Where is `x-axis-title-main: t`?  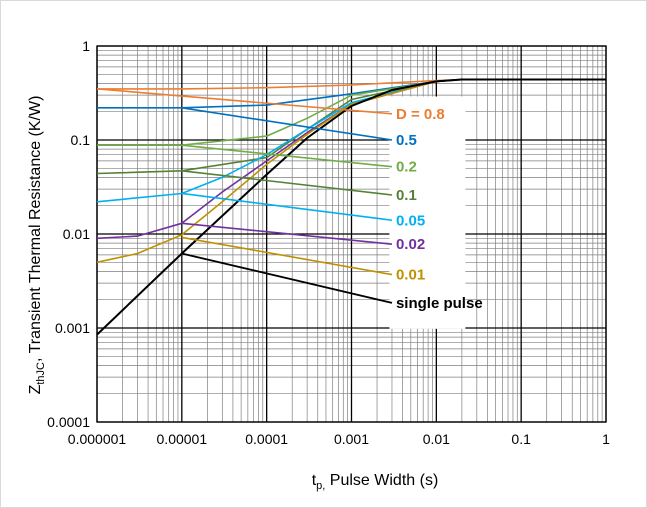 x-axis-title-main: t is located at coordinates (314, 480).